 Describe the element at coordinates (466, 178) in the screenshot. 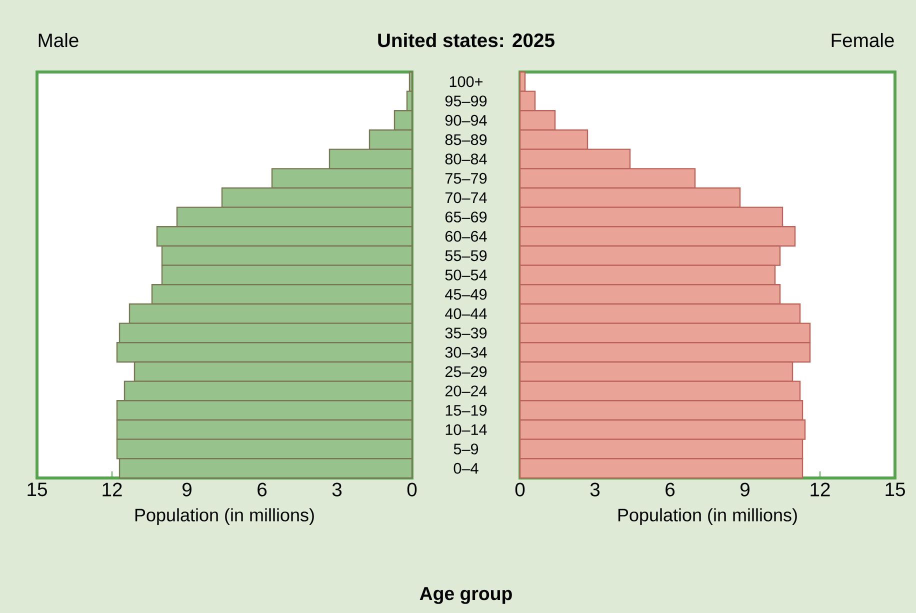

I see `y-tick-label: 75–79` at that location.